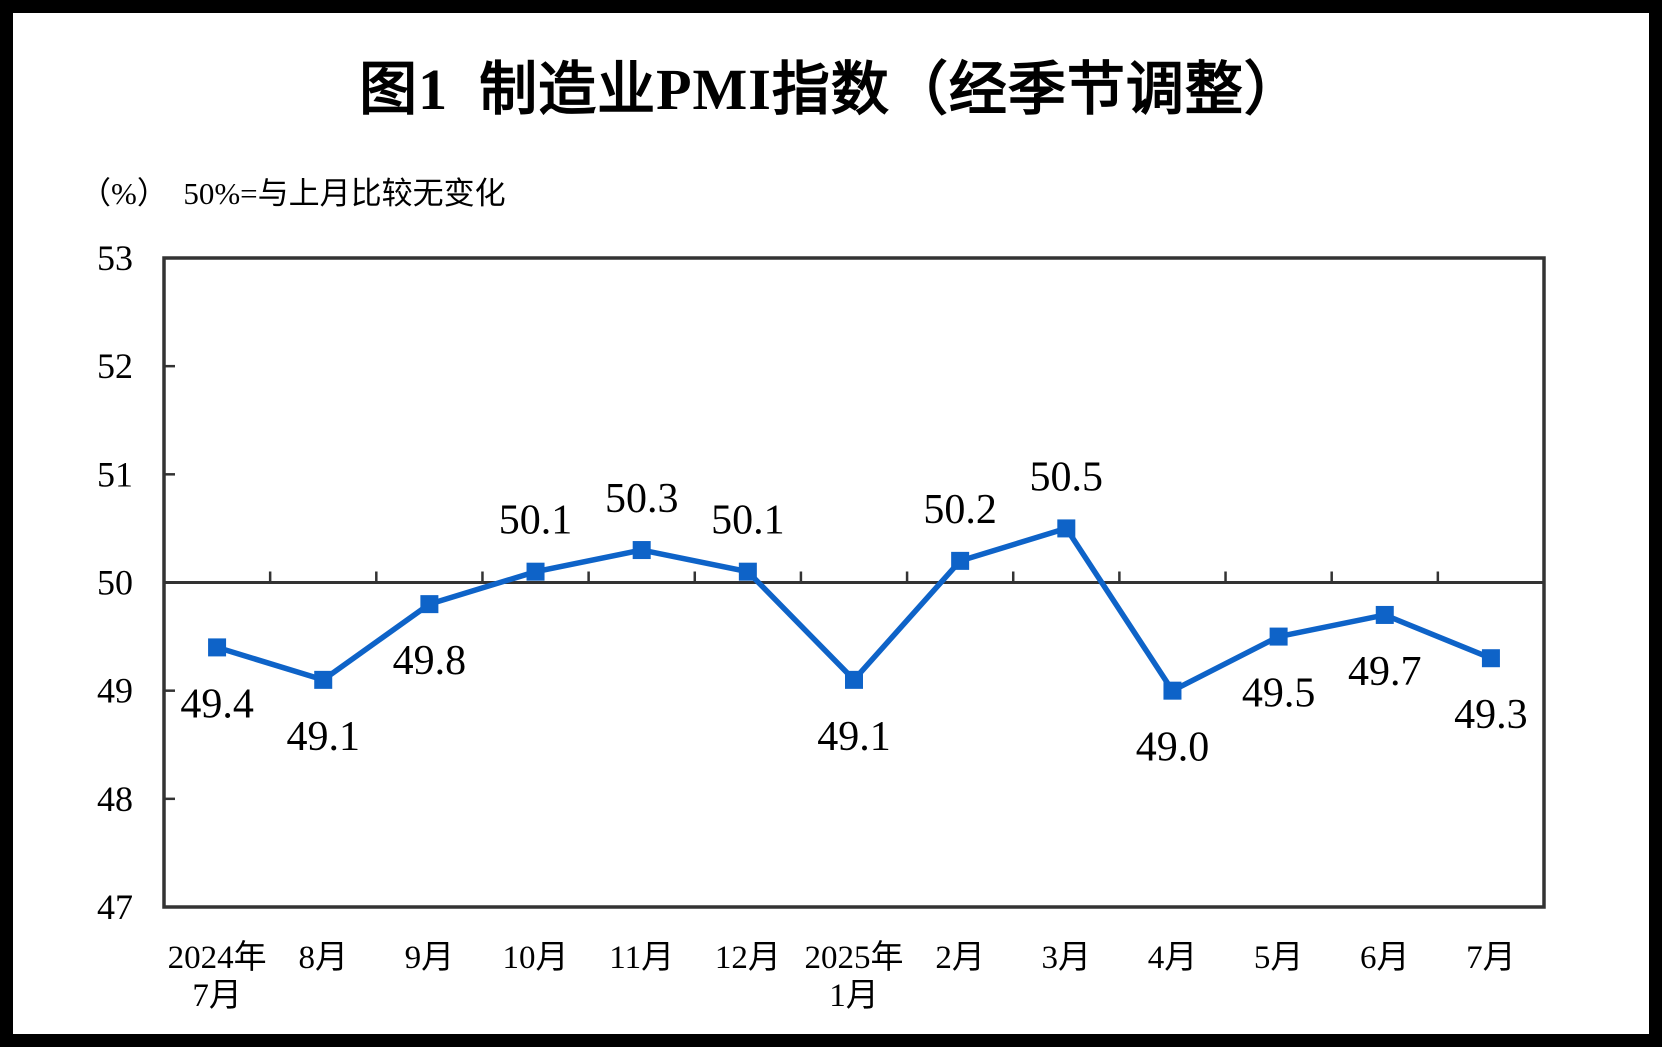  Describe the element at coordinates (1067, 477) in the screenshot. I see `data-label: 50.5` at that location.